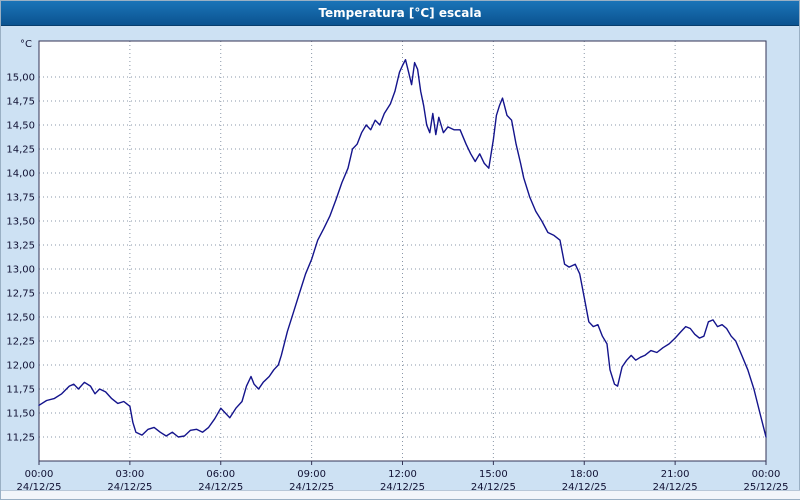 The height and width of the screenshot is (500, 800). What do you see at coordinates (20, 342) in the screenshot?
I see `y-tick-label: 12,25` at bounding box center [20, 342].